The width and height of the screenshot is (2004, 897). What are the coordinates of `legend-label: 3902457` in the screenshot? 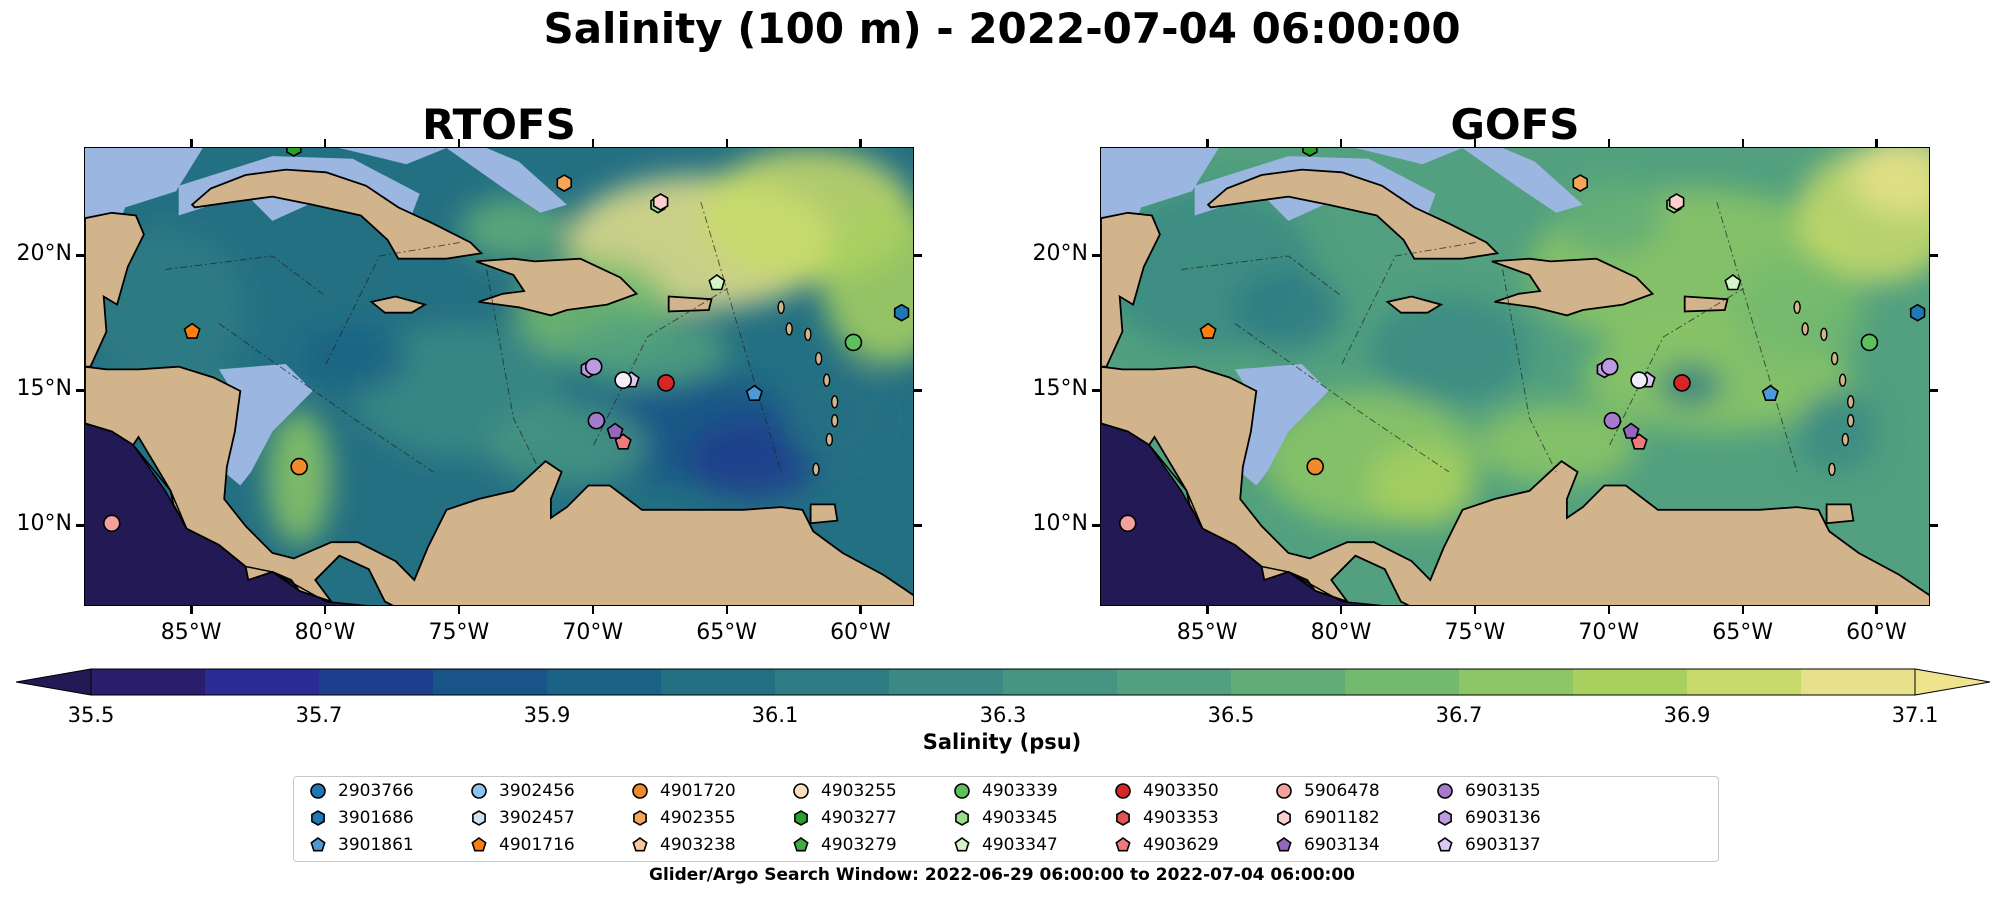 It's located at (537, 818).